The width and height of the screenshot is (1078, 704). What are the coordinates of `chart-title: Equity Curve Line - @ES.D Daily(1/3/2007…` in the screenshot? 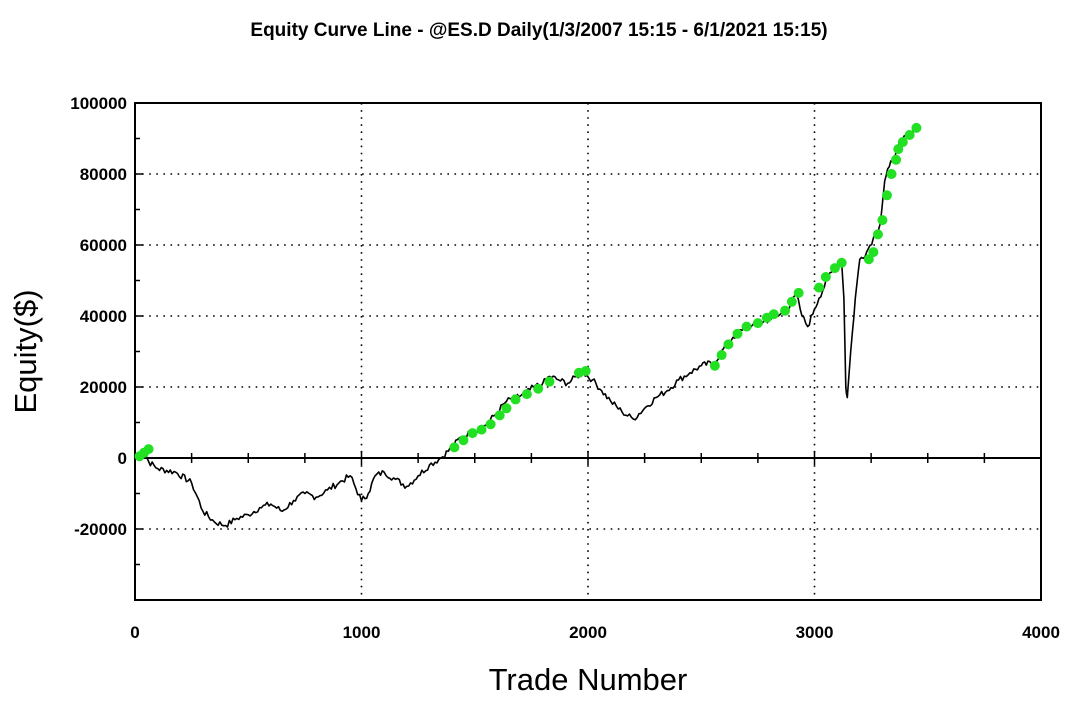 It's located at (539, 30).